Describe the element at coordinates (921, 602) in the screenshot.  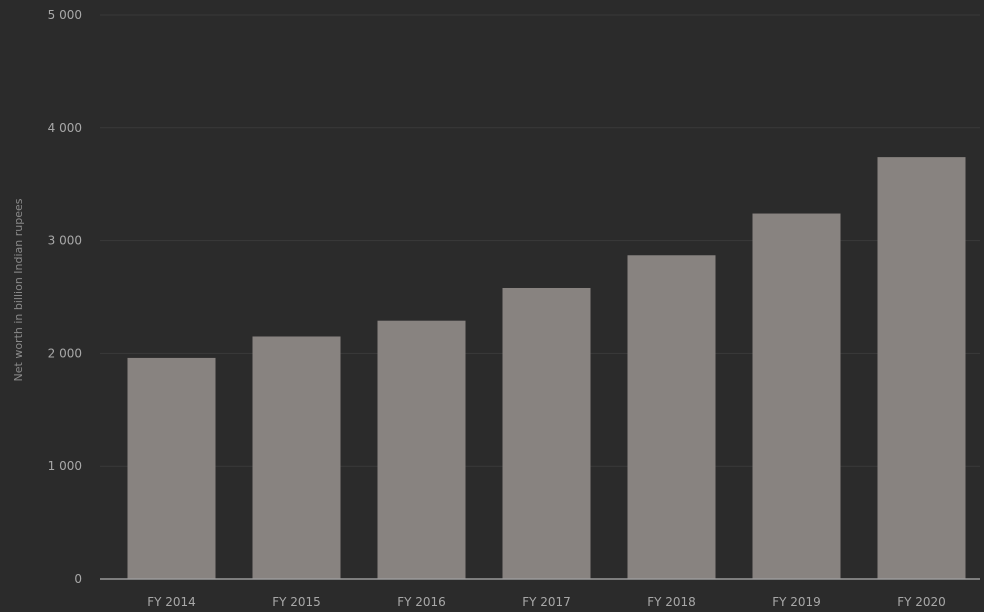
I see `x-tick-label: FY 2020` at that location.